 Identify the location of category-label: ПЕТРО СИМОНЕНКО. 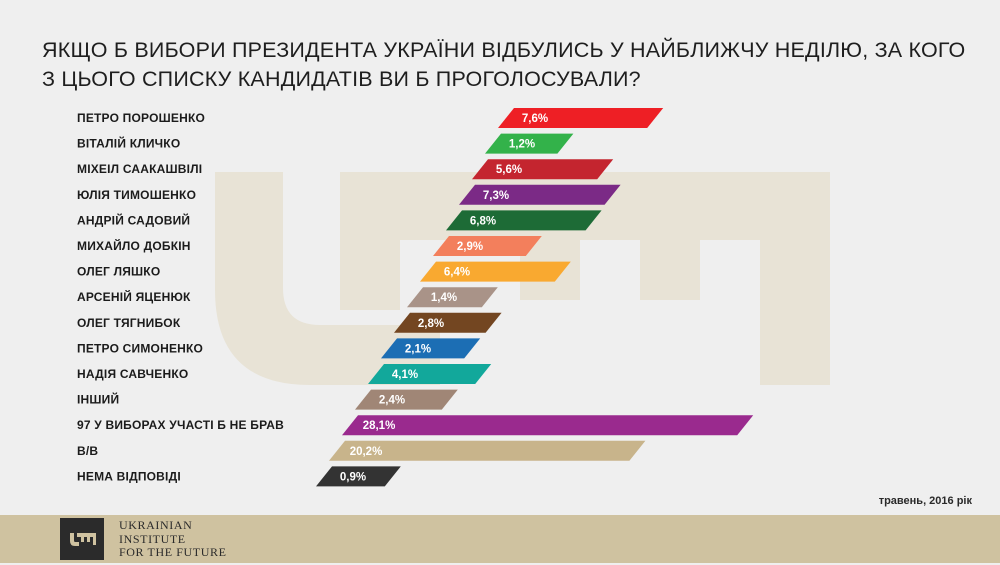
(140, 348).